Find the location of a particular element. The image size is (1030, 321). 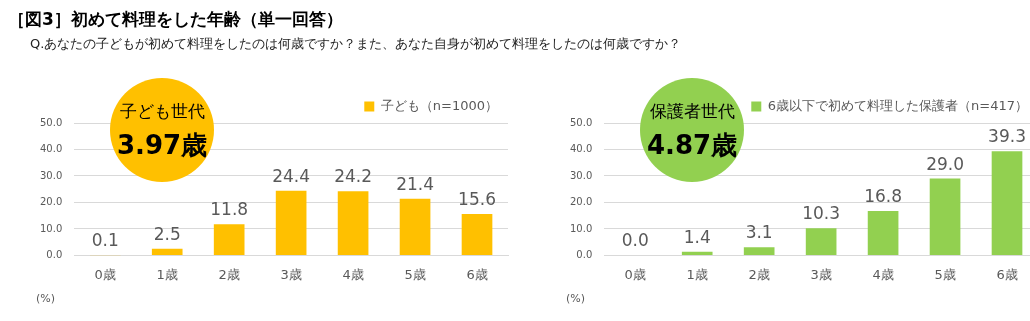

data-label: 24.2 is located at coordinates (353, 176).